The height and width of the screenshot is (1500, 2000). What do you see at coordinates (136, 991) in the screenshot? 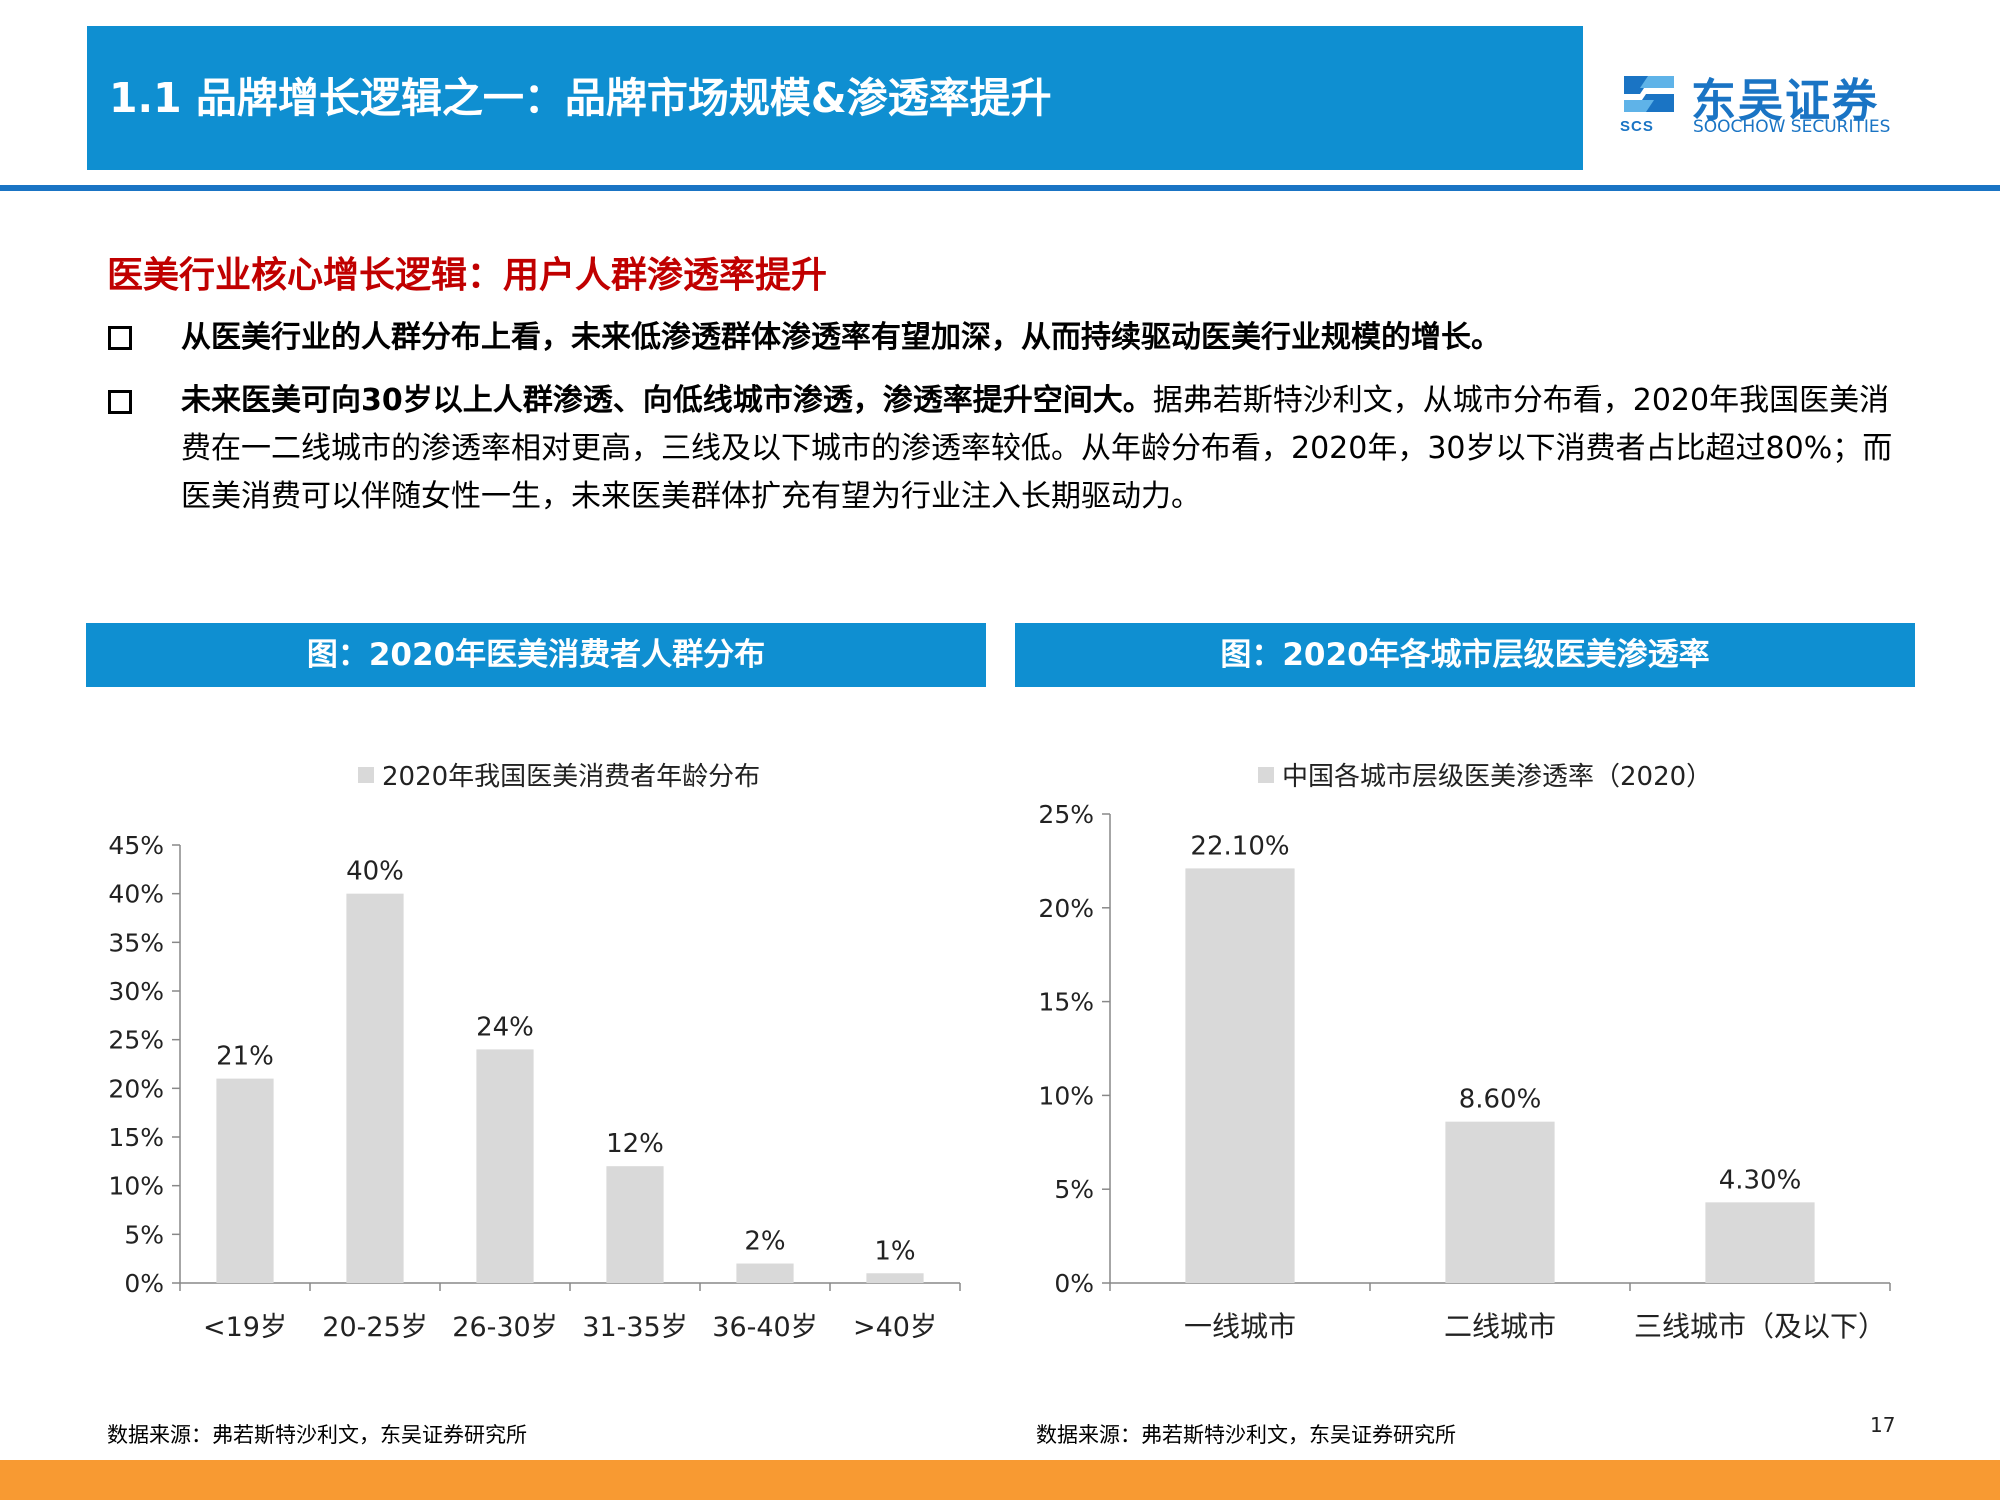
I see `y-tick-label: 30%` at bounding box center [136, 991].